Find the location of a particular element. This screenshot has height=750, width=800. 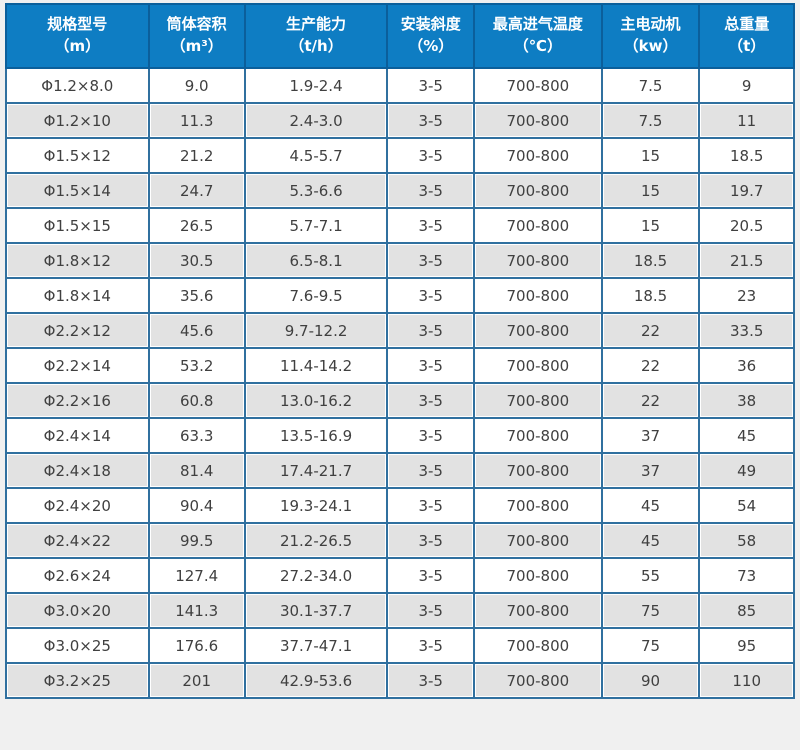

table-cell: Φ3.2×25 is located at coordinates (77, 680).